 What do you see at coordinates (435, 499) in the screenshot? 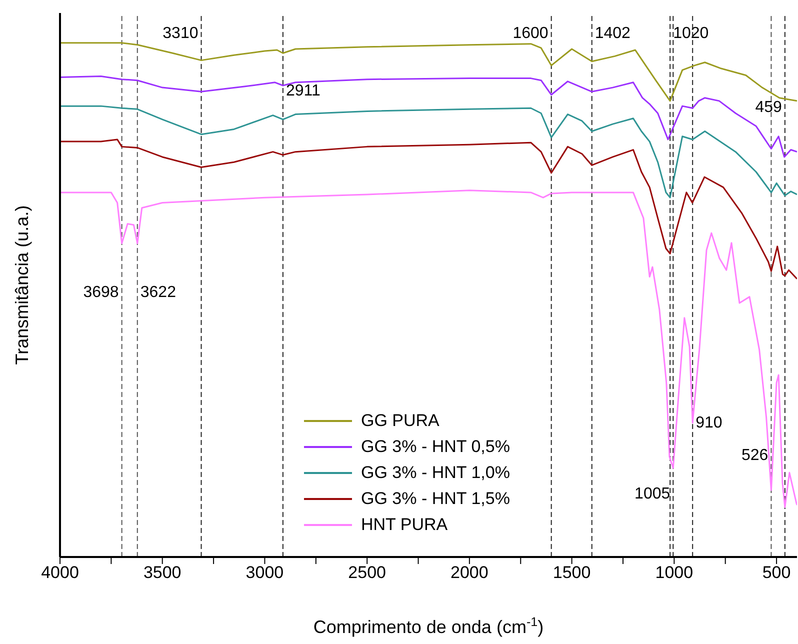
I see `legend-label: GG 3% - HNT 1,5%` at bounding box center [435, 499].